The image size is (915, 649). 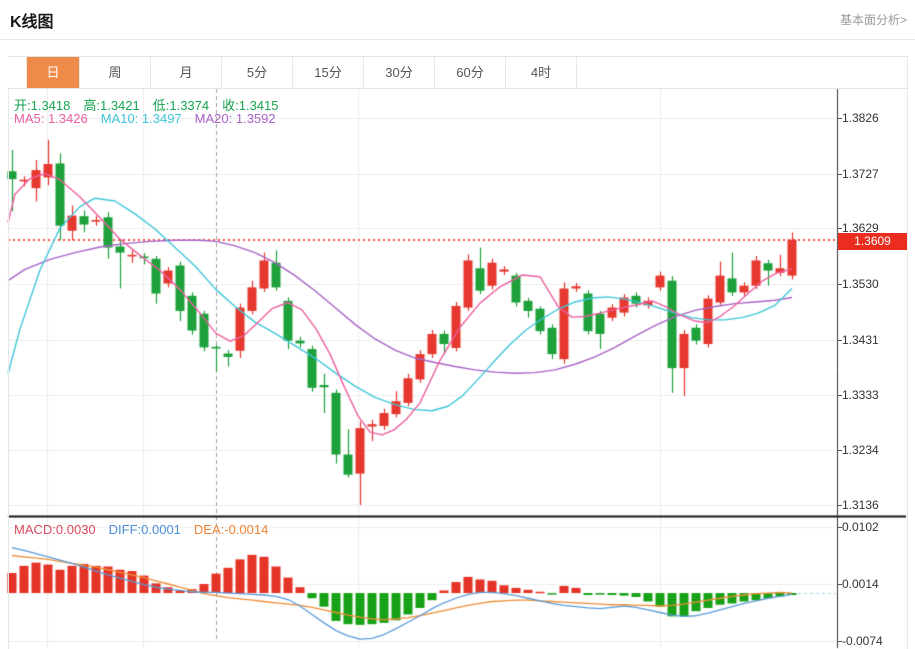 I want to click on price-tick-2: 1.3629, so click(x=860, y=228).